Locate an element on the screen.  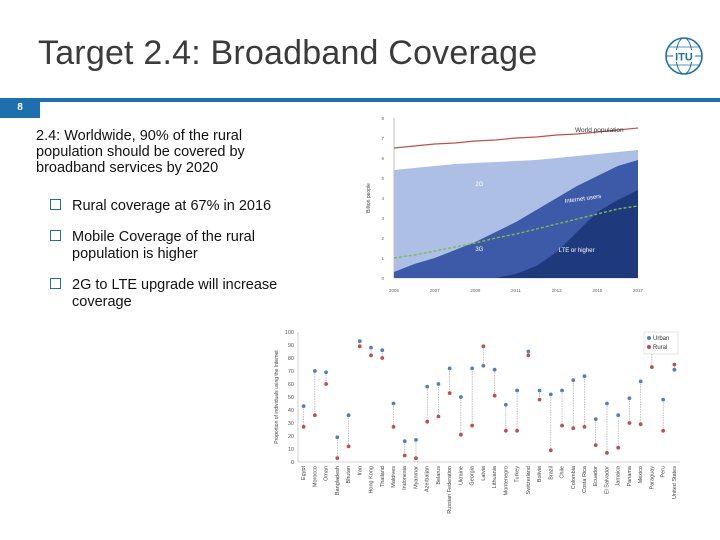
y-tick-label: 2 is located at coordinates (382, 238).